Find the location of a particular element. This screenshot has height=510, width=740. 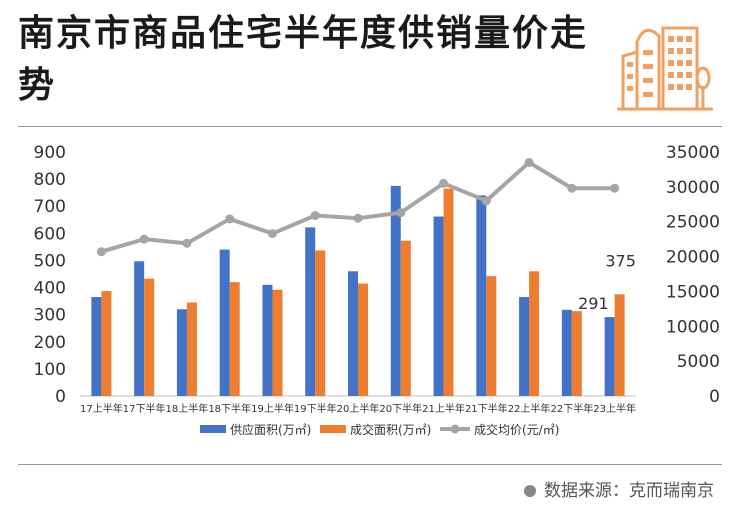

x-tick-label: 22下半年 is located at coordinates (571, 408).